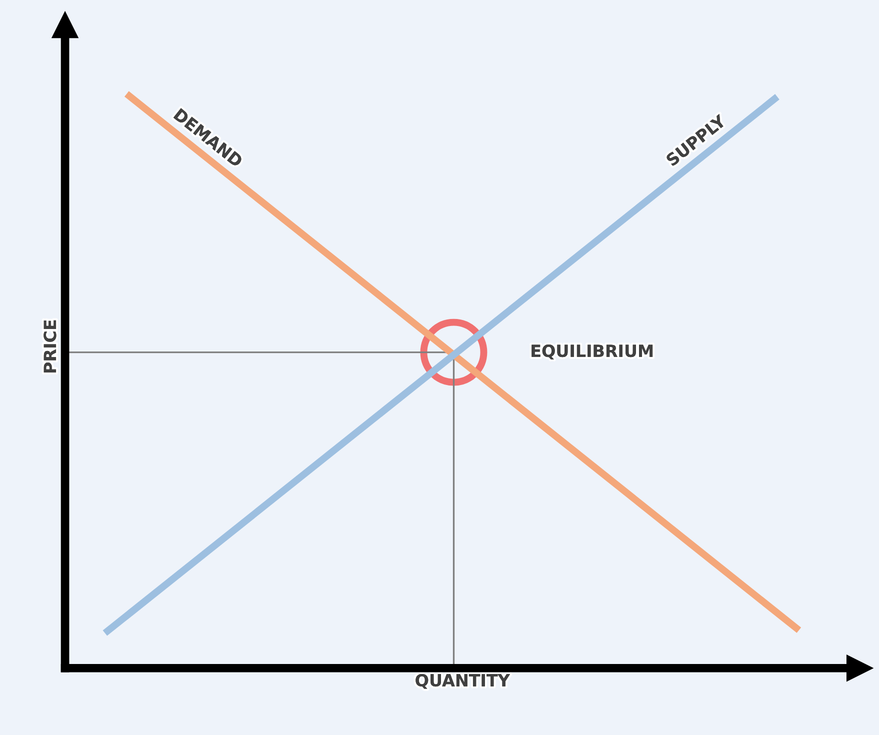 This screenshot has height=735, width=879. I want to click on y-axis-title: PRICE, so click(50, 346).